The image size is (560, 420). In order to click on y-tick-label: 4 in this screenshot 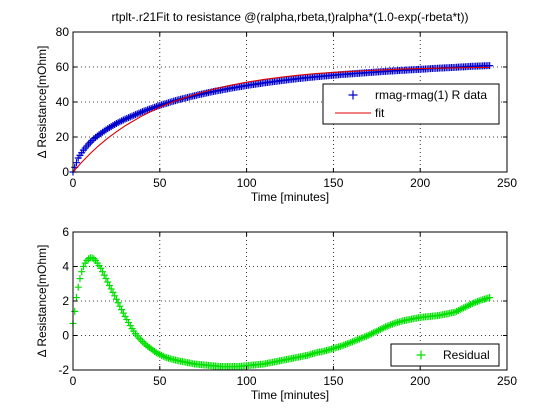, I will do `click(65, 267)`.